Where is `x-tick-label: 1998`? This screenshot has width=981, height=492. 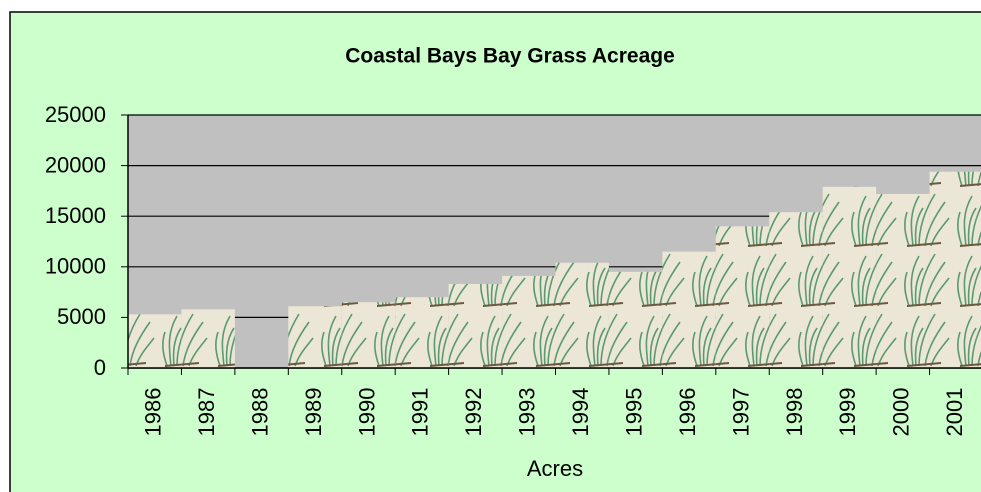
x-tick-label: 1998 is located at coordinates (794, 412).